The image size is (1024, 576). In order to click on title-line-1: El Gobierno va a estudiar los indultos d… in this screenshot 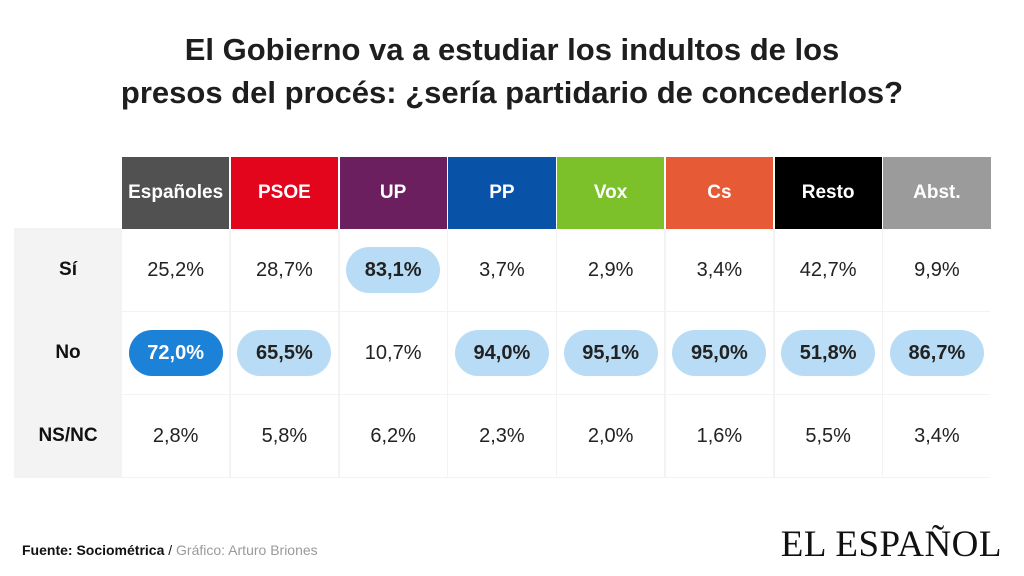, I will do `click(512, 49)`.